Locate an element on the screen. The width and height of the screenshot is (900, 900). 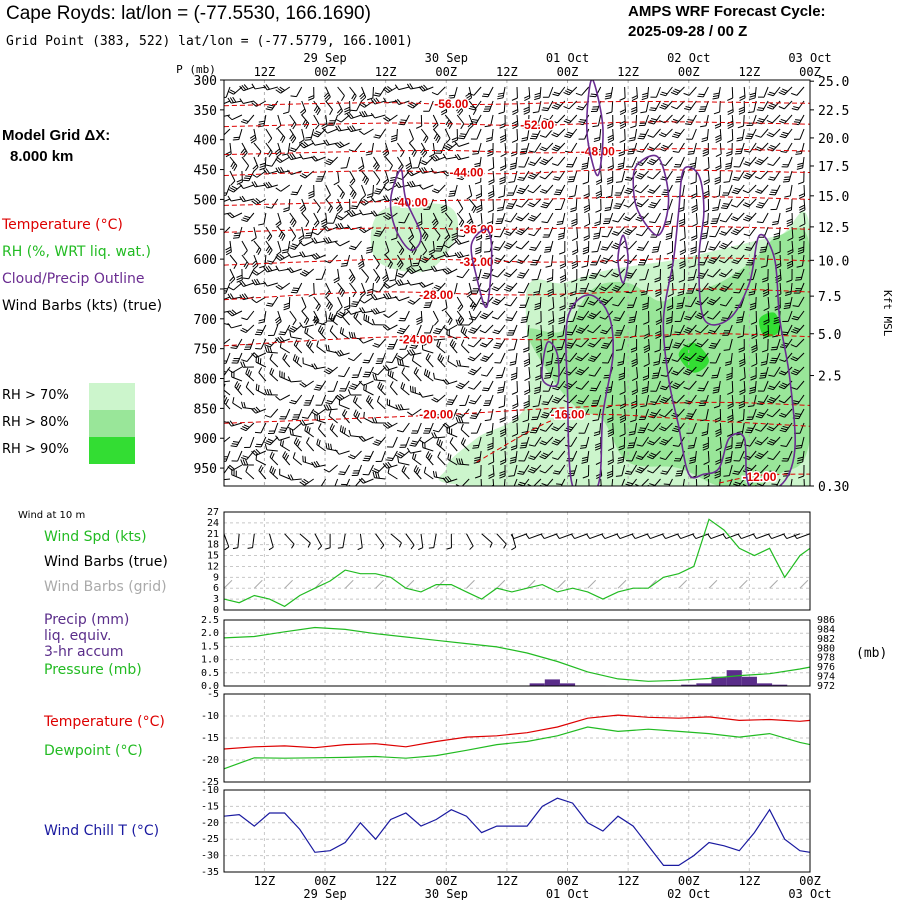
pressure-tick-label: 950 is located at coordinates (205, 469).